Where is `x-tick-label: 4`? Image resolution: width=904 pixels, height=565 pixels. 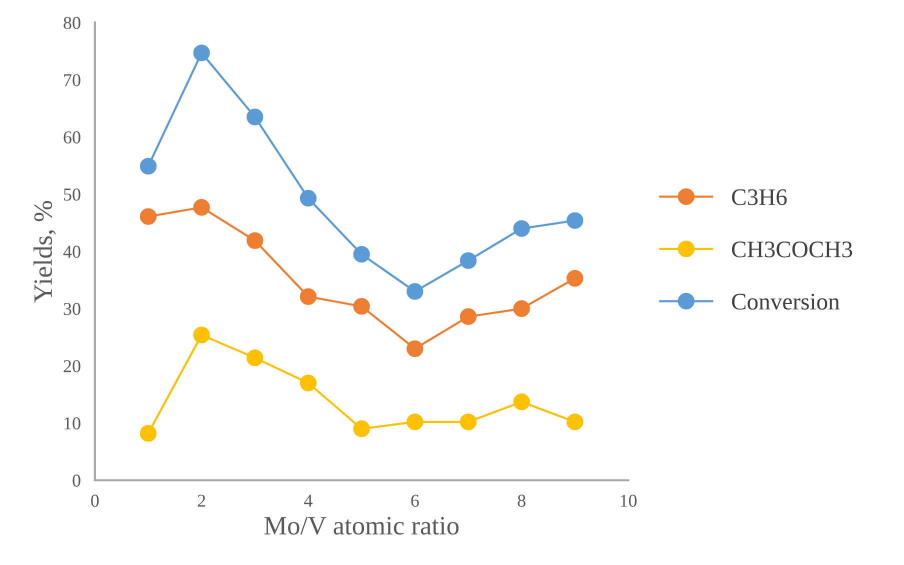
x-tick-label: 4 is located at coordinates (308, 500).